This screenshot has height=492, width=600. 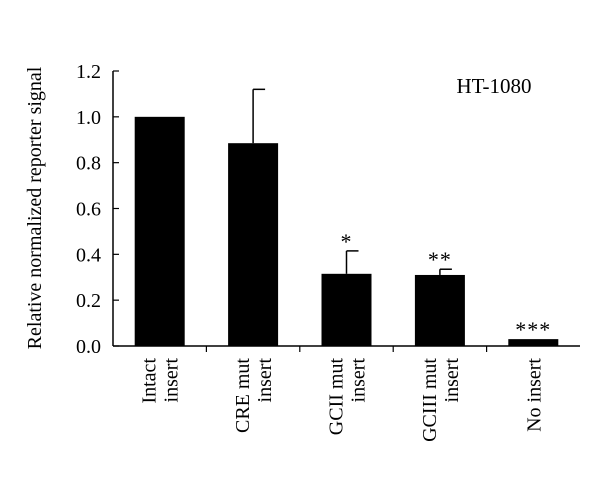 What do you see at coordinates (88, 118) in the screenshot?
I see `y-tick-label: 1.0` at bounding box center [88, 118].